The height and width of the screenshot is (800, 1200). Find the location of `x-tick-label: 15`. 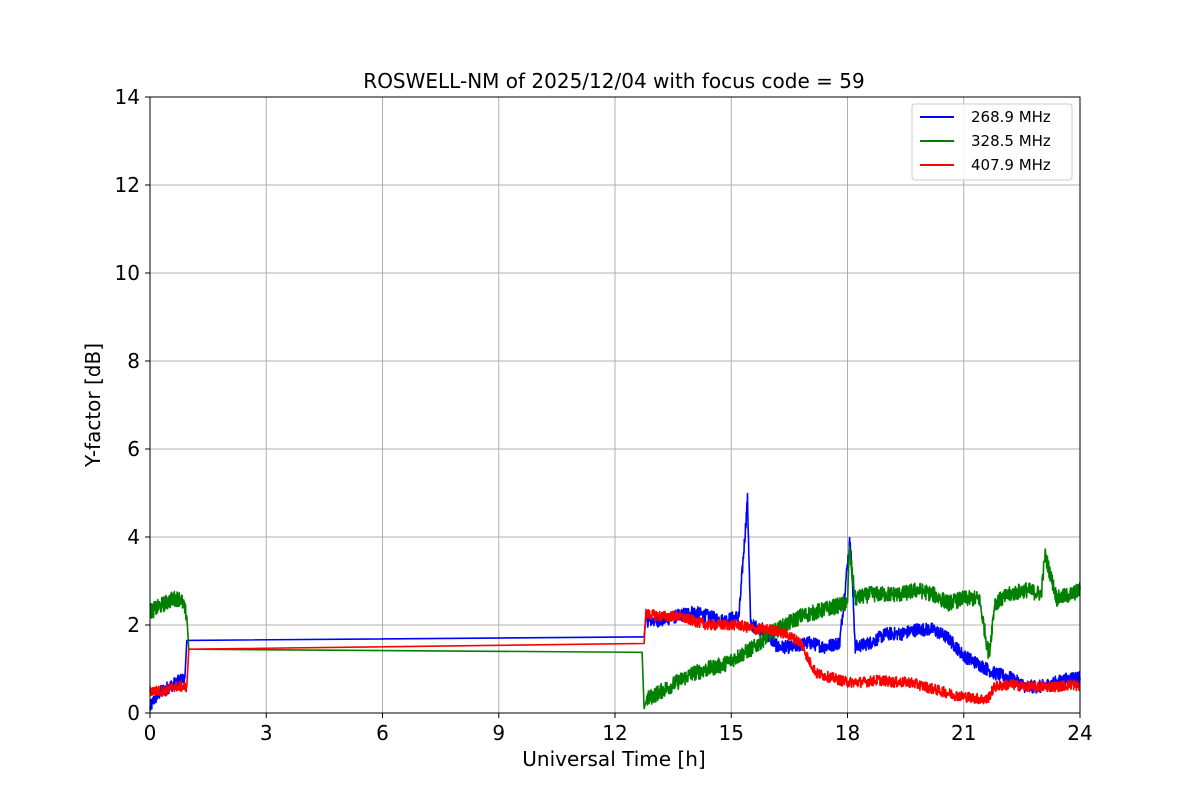

x-tick-label: 15 is located at coordinates (731, 733).